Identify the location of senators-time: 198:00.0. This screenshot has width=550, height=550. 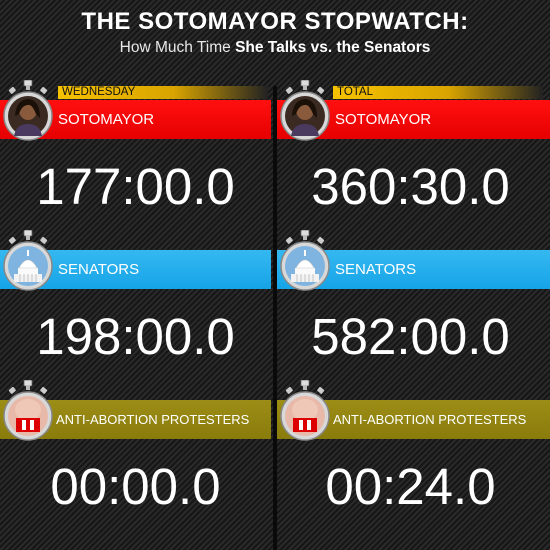
(135, 336).